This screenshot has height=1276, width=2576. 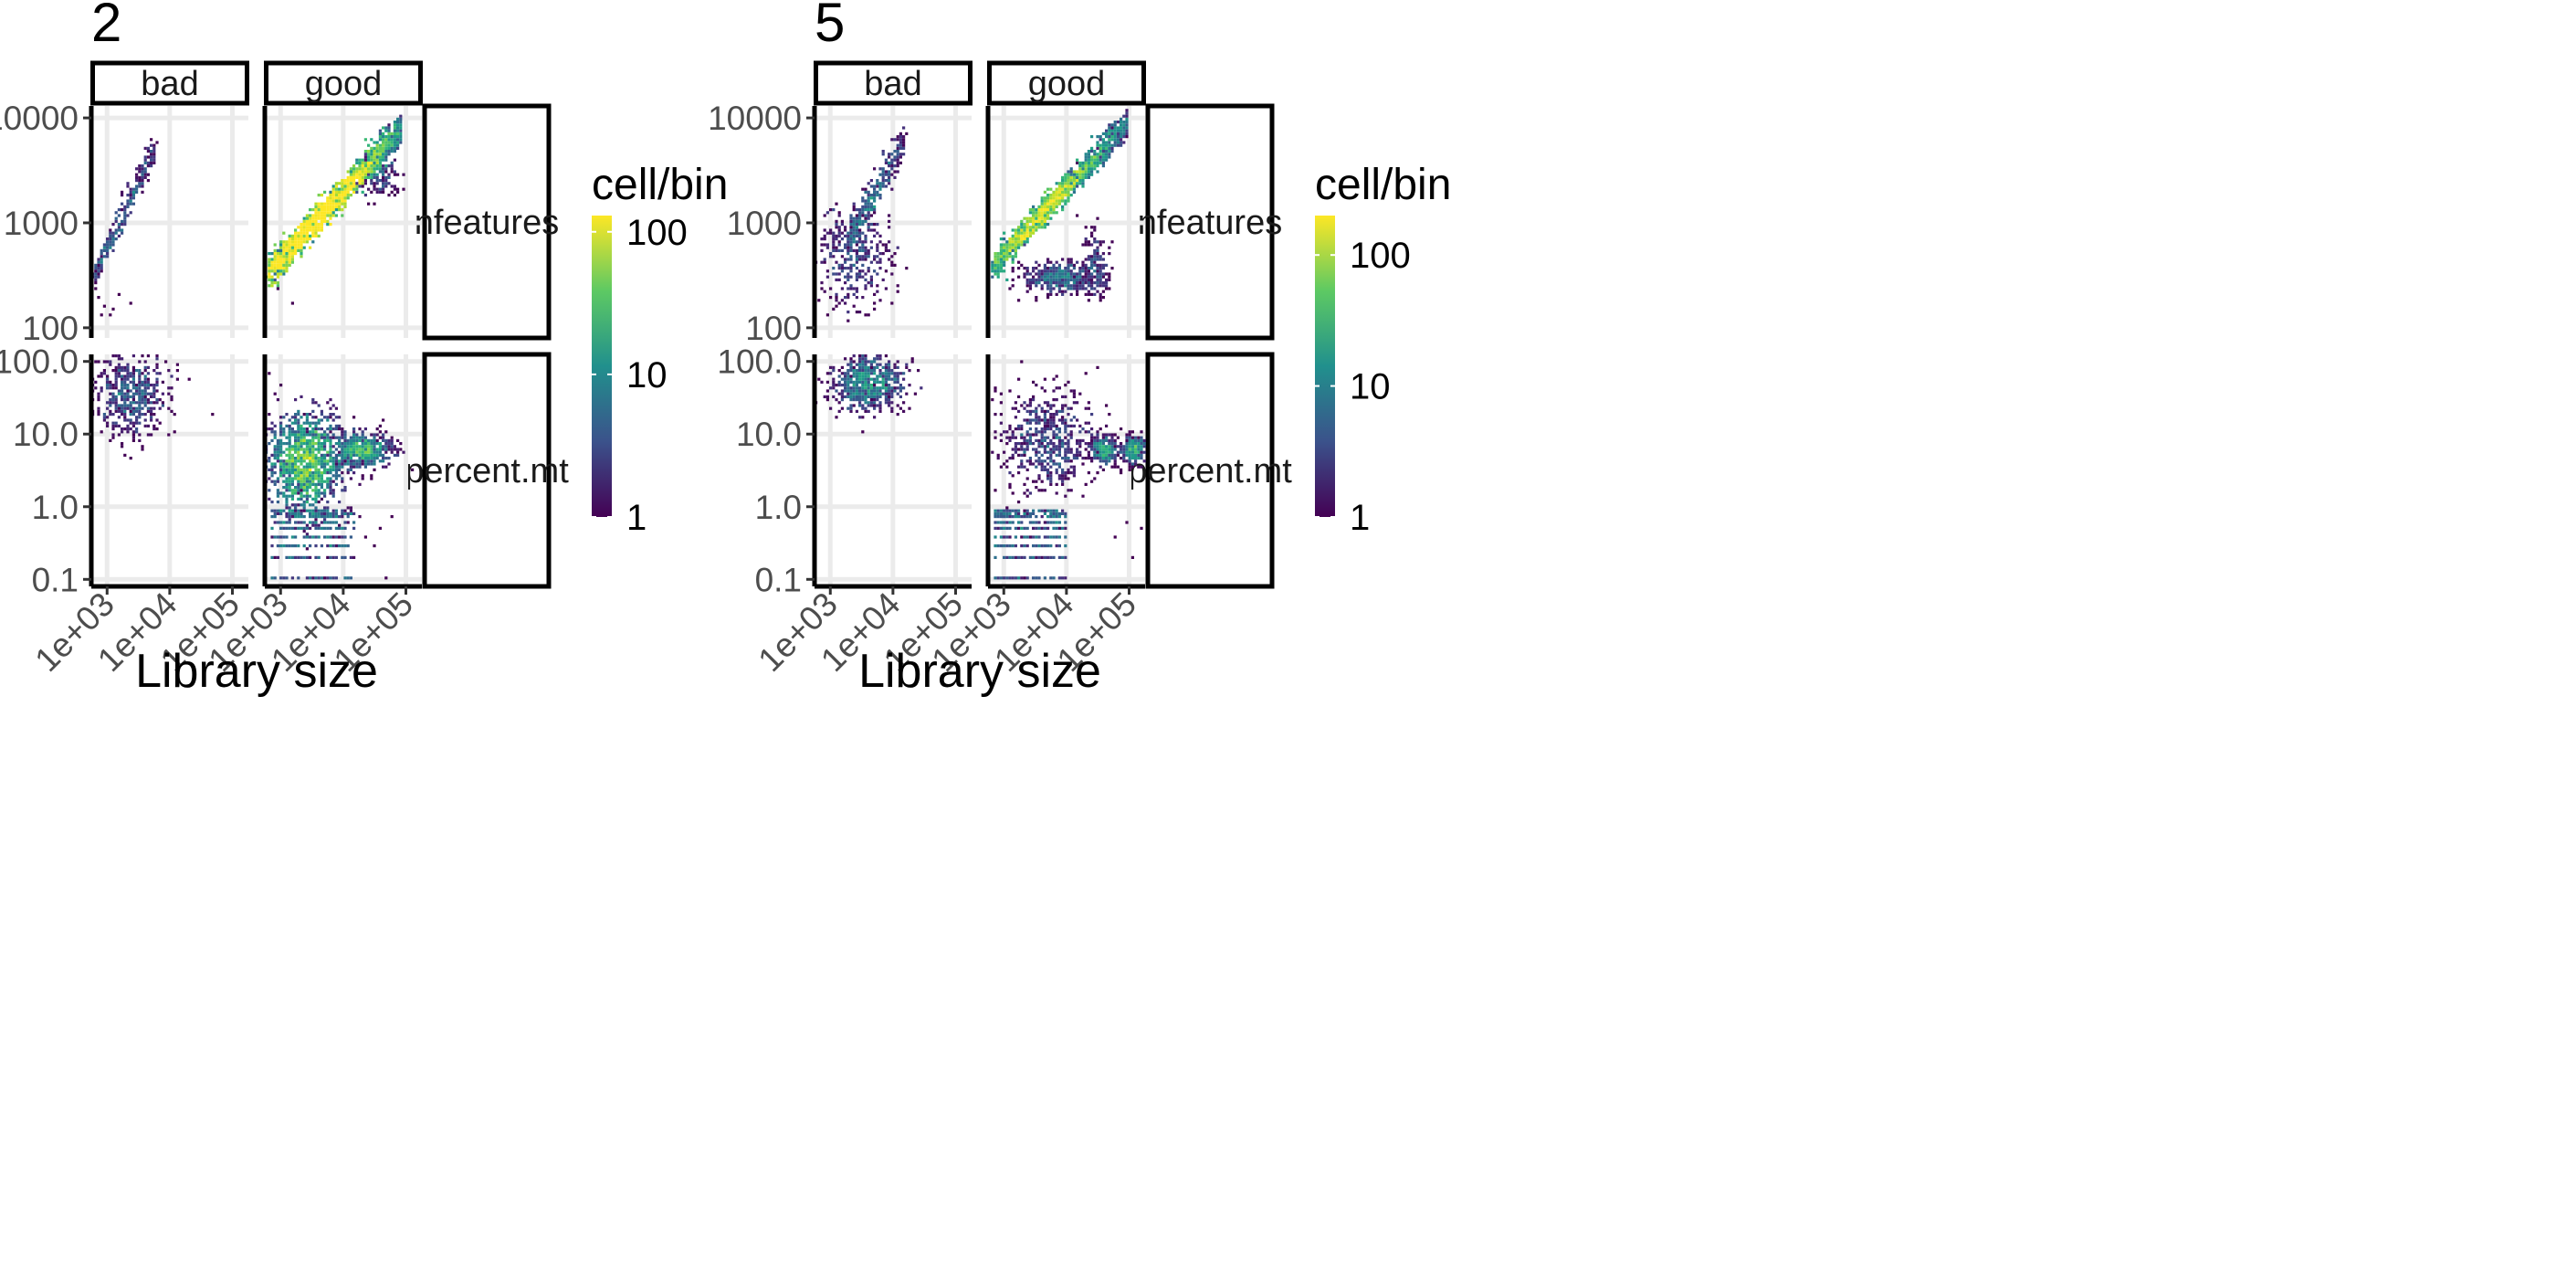 What do you see at coordinates (1325, 367) in the screenshot?
I see `colorbar` at bounding box center [1325, 367].